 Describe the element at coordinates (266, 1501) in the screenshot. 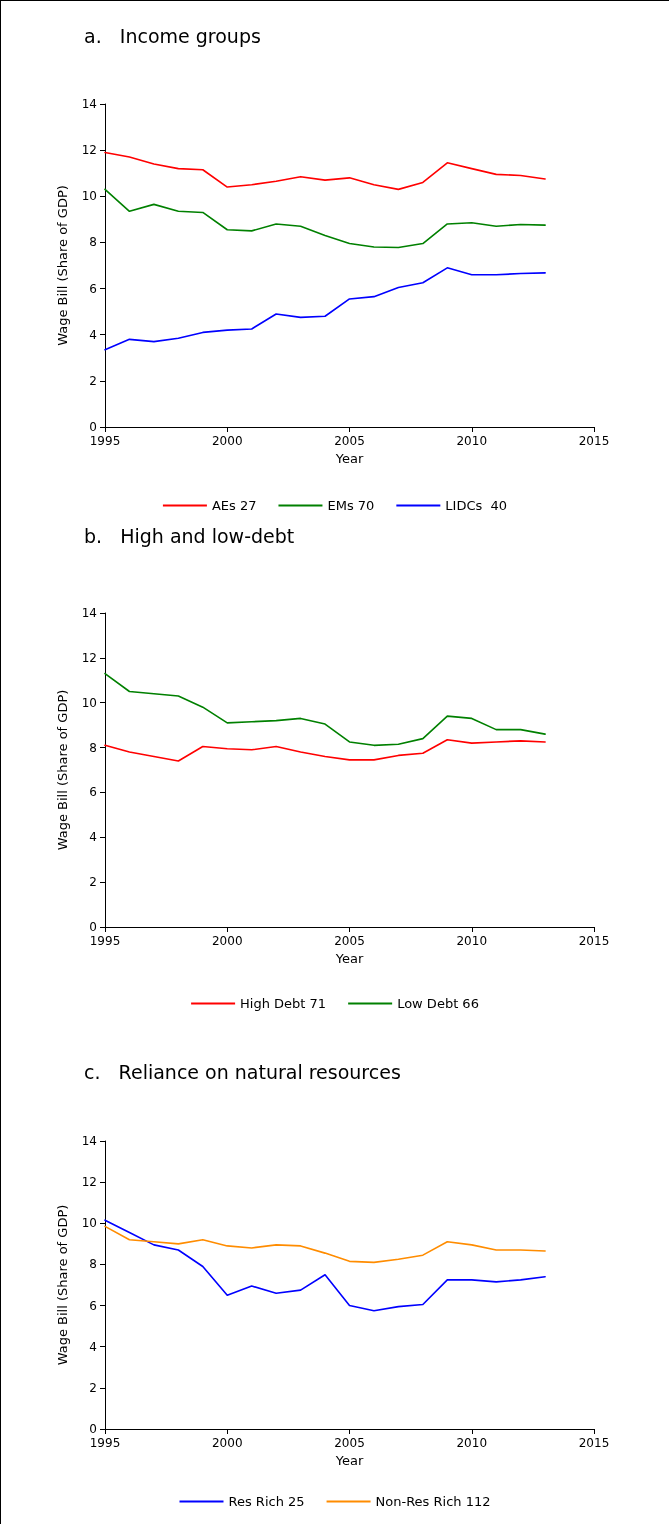

I see `legend-label: Res Rich 25` at that location.